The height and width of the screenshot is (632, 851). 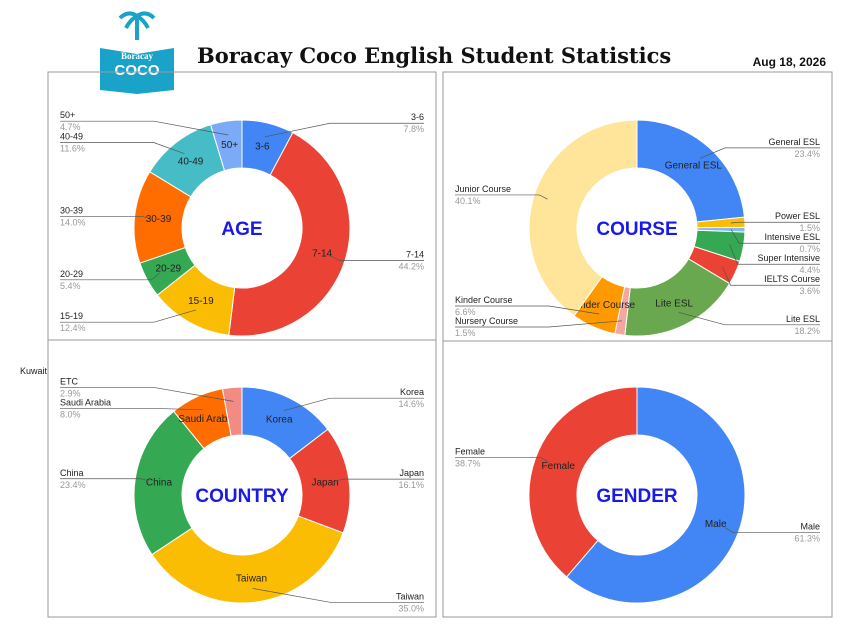 I want to click on logo-top: Boracay, so click(x=137, y=56).